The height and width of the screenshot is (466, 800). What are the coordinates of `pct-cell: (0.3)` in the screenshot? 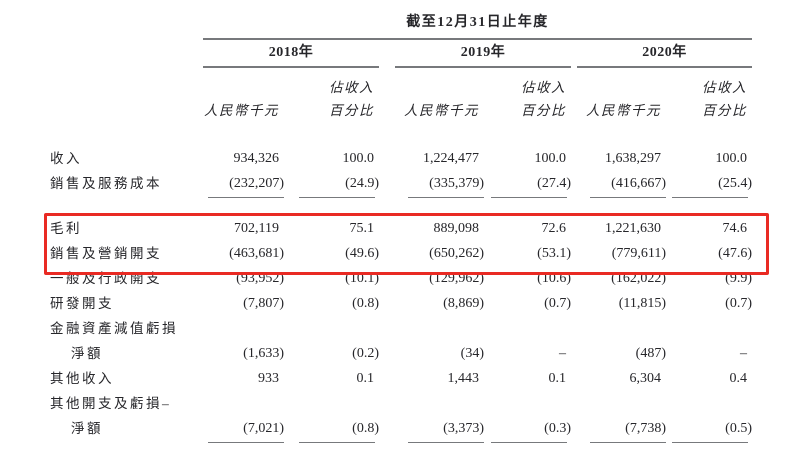 It's located at (557, 428).